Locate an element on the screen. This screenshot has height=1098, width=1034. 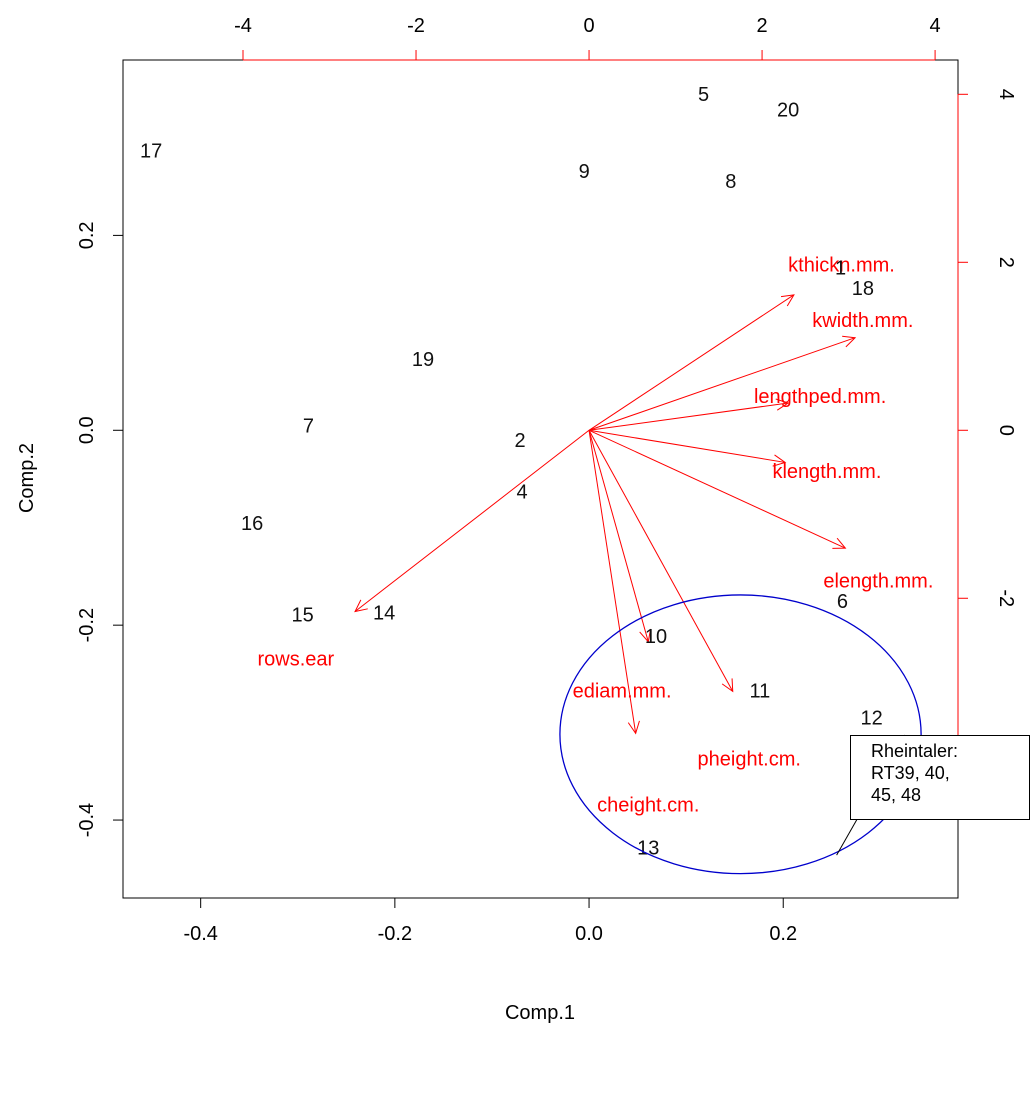
y-tick-label: 0.2 is located at coordinates (87, 235).